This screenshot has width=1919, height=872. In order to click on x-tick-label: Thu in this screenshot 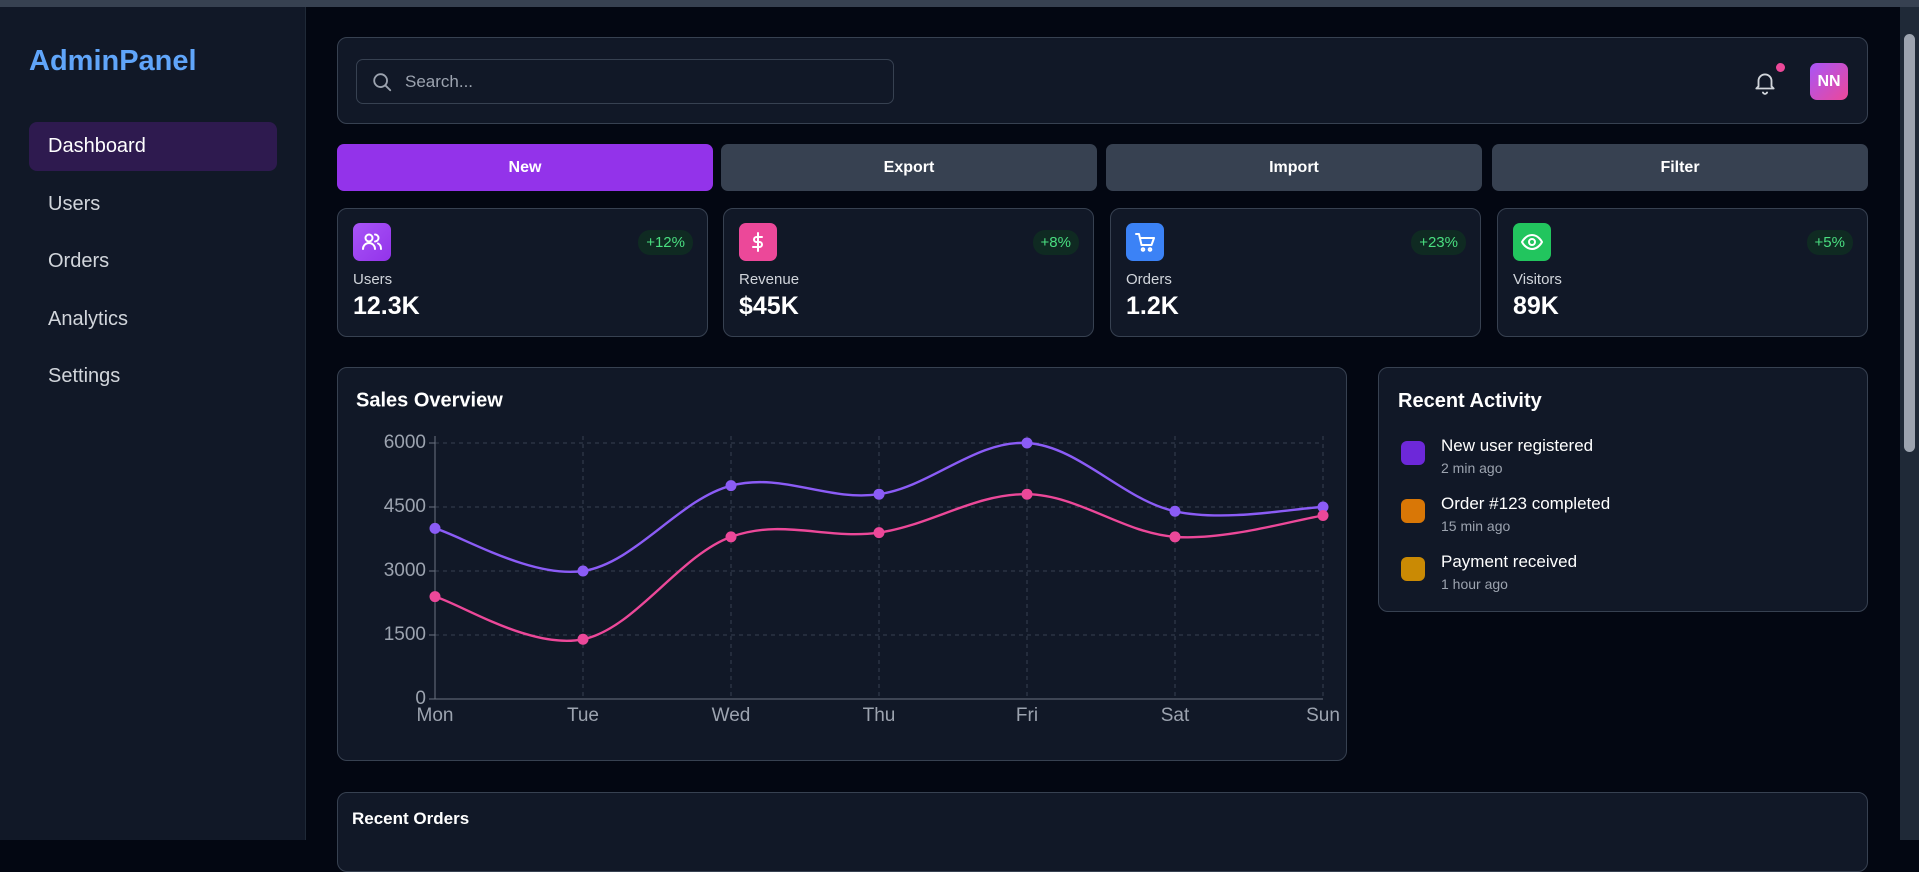, I will do `click(879, 715)`.